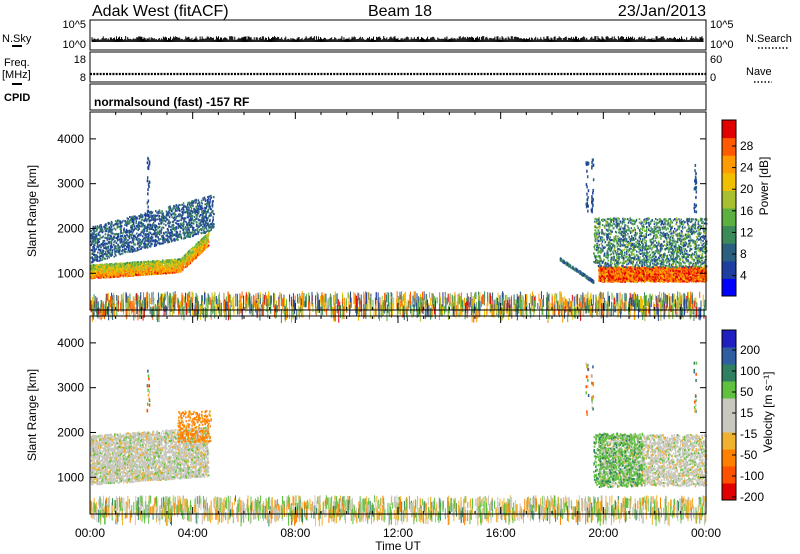 This screenshot has width=800, height=554. What do you see at coordinates (16, 75) in the screenshot?
I see `freq-unit: [MHz]` at bounding box center [16, 75].